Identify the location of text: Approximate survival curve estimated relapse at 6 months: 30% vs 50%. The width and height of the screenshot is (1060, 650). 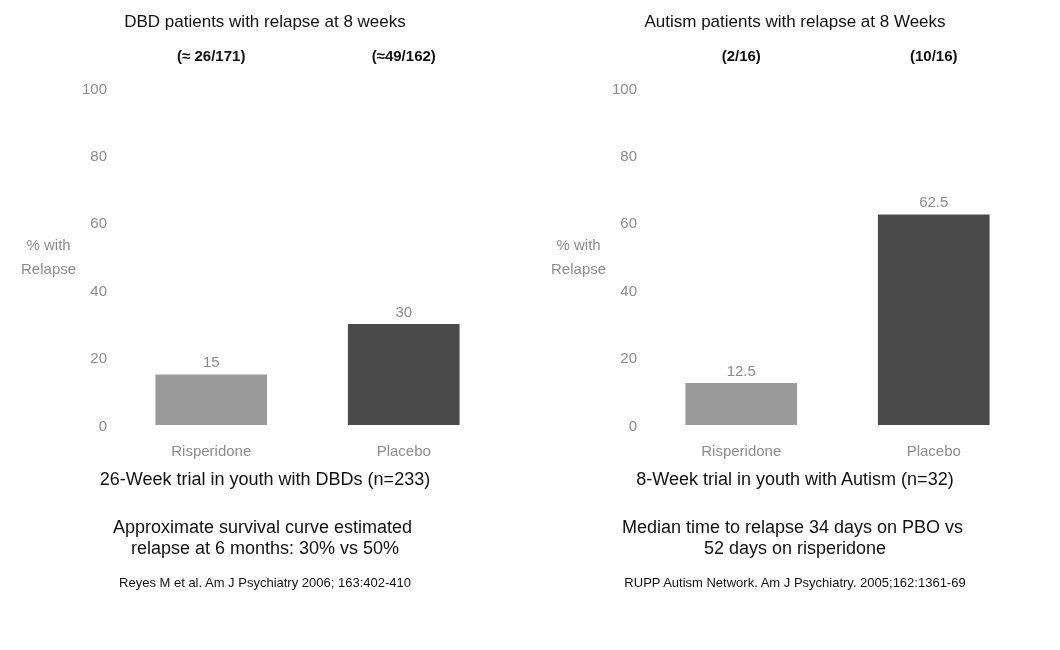
(265, 537).